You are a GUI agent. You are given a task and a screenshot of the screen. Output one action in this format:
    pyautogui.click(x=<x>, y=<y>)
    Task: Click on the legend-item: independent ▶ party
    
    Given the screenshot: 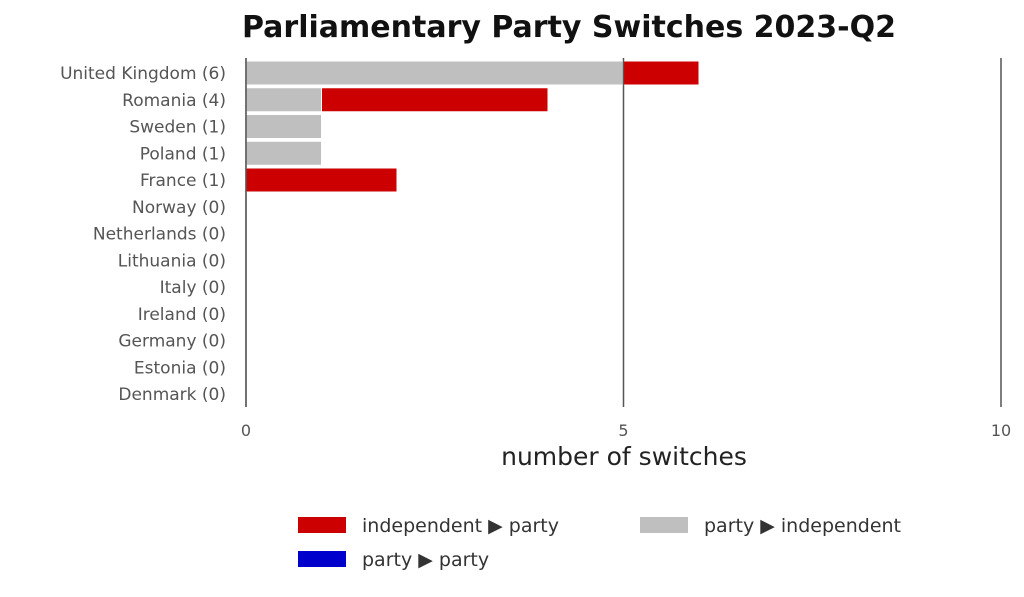 What is the action you would take?
    pyautogui.click(x=428, y=526)
    